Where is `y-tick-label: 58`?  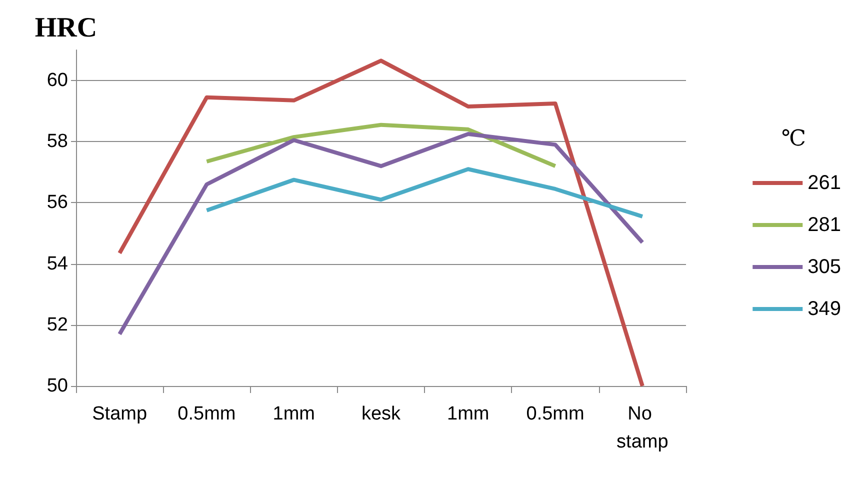
y-tick-label: 58 is located at coordinates (57, 141).